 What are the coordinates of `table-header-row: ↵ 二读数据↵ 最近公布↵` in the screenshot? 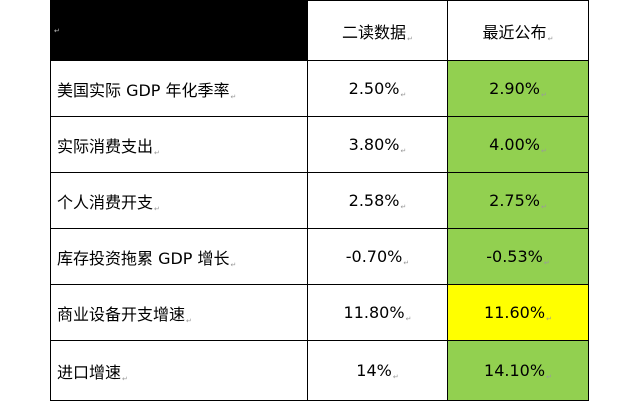 It's located at (319, 30).